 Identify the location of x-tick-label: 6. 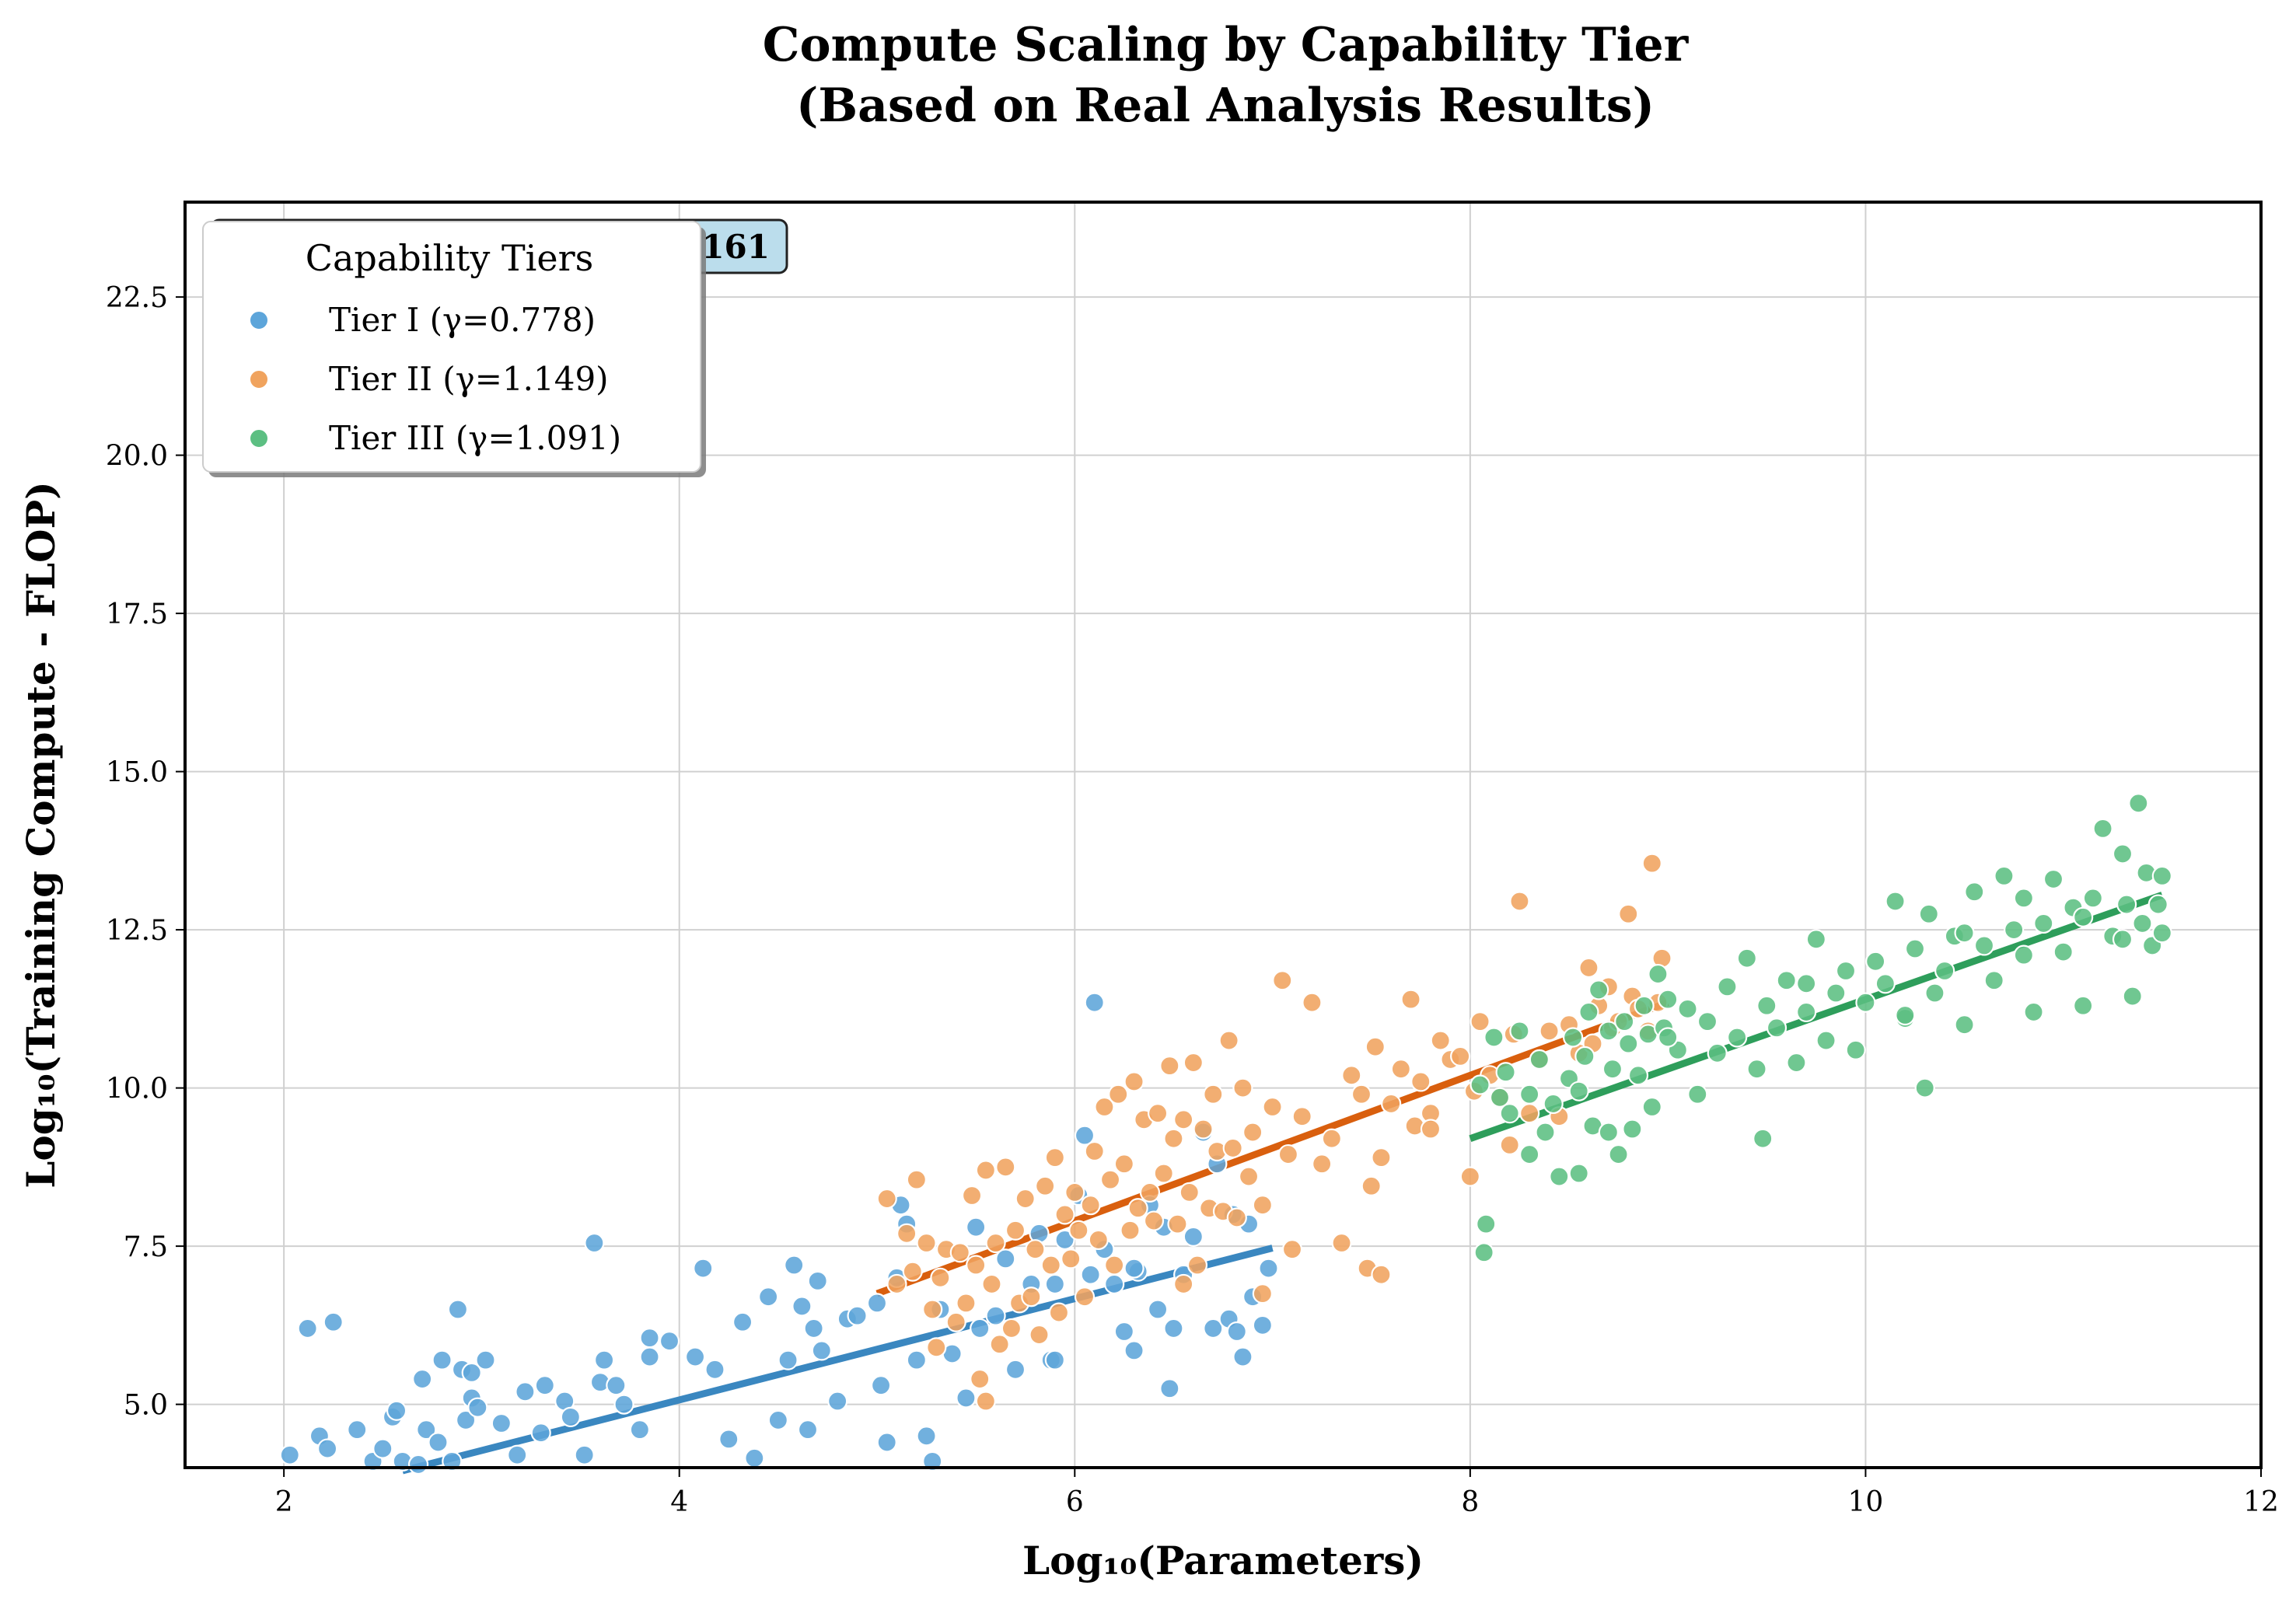
(1075, 1502).